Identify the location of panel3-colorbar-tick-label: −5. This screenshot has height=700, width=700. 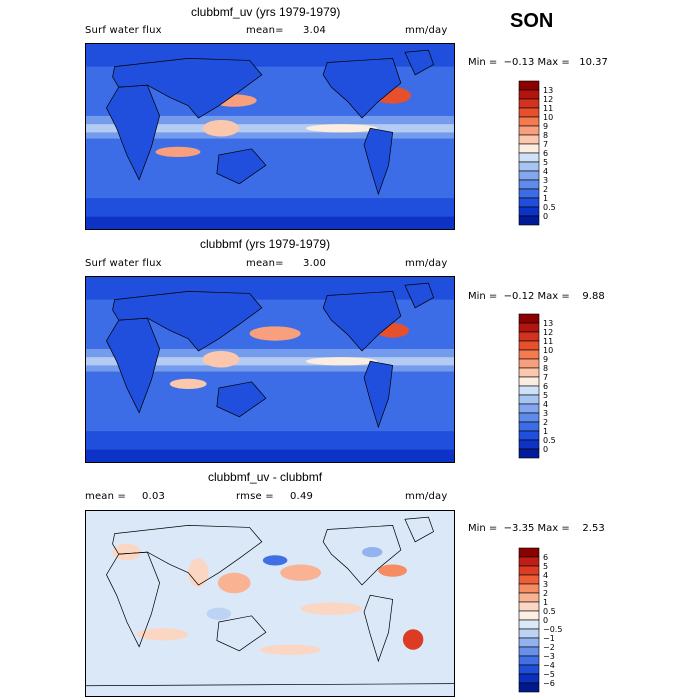
(549, 674).